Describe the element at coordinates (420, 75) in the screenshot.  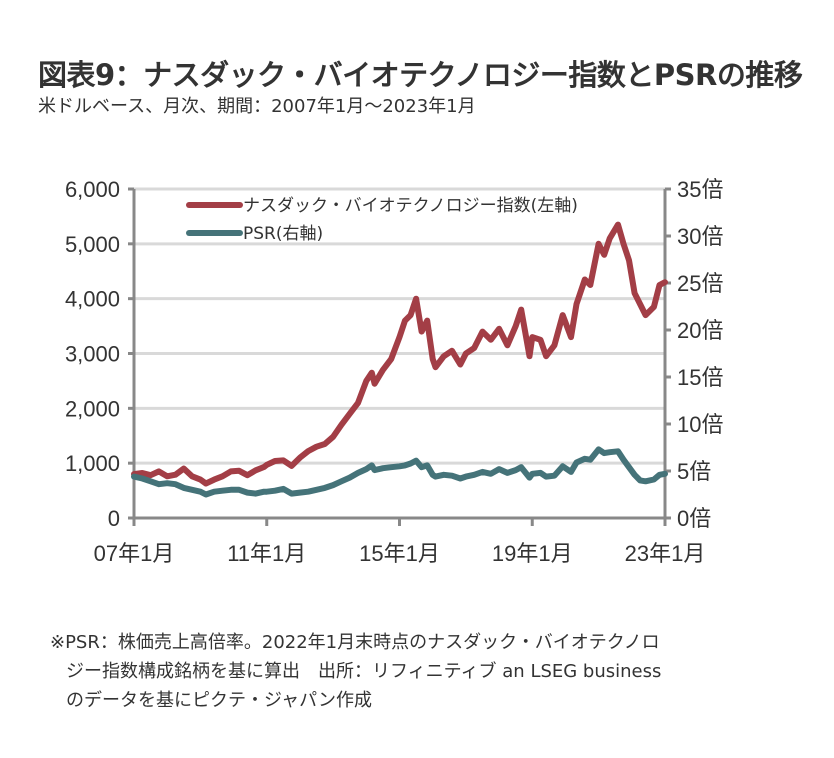
I see `chart-title: 図表9：ナスダック・バイオテクノロジー指数とPSRの推移` at that location.